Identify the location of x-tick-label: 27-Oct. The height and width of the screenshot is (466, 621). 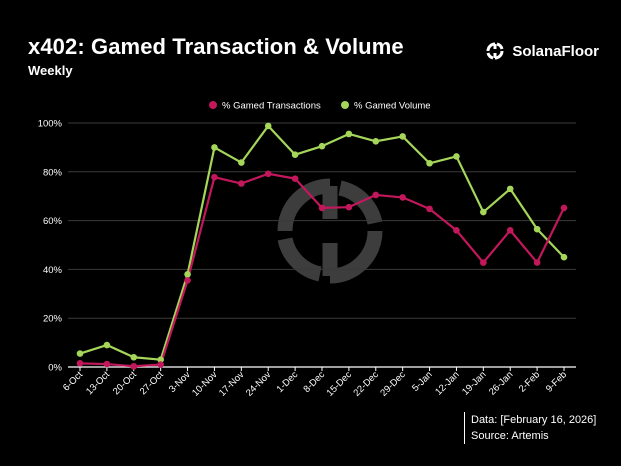
(152, 383).